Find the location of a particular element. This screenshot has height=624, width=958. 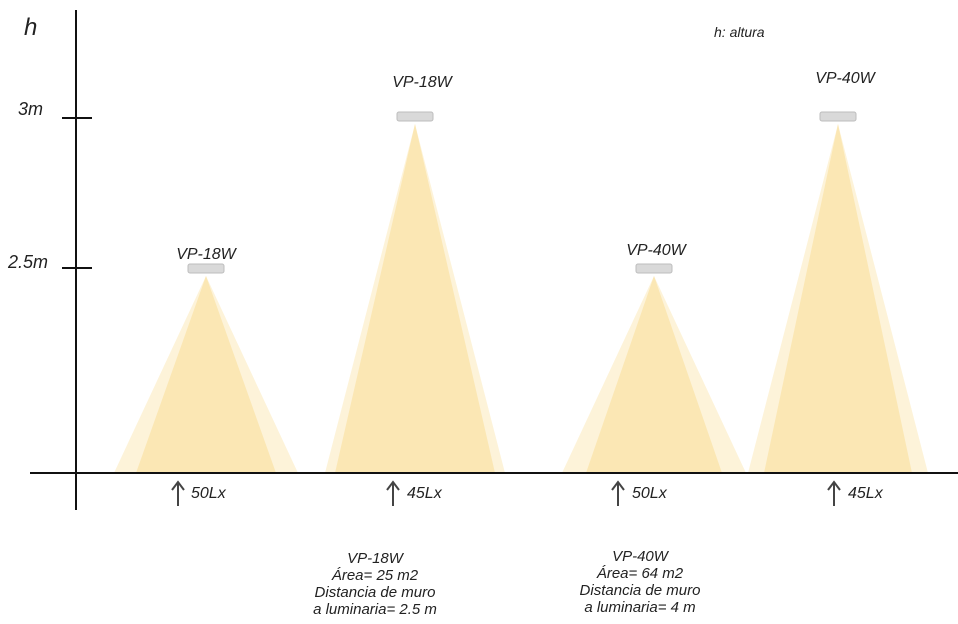

lux-label-1: 50Lx is located at coordinates (208, 493).